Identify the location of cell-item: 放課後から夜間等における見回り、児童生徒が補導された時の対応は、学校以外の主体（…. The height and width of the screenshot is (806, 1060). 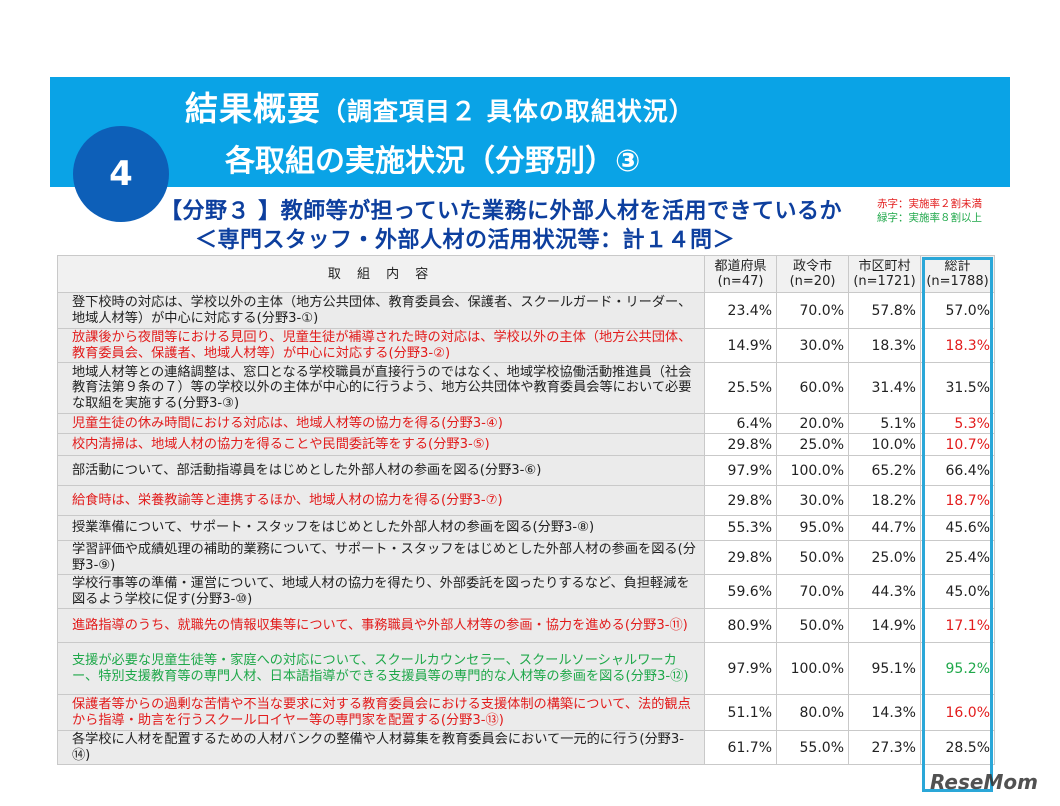
(381, 345).